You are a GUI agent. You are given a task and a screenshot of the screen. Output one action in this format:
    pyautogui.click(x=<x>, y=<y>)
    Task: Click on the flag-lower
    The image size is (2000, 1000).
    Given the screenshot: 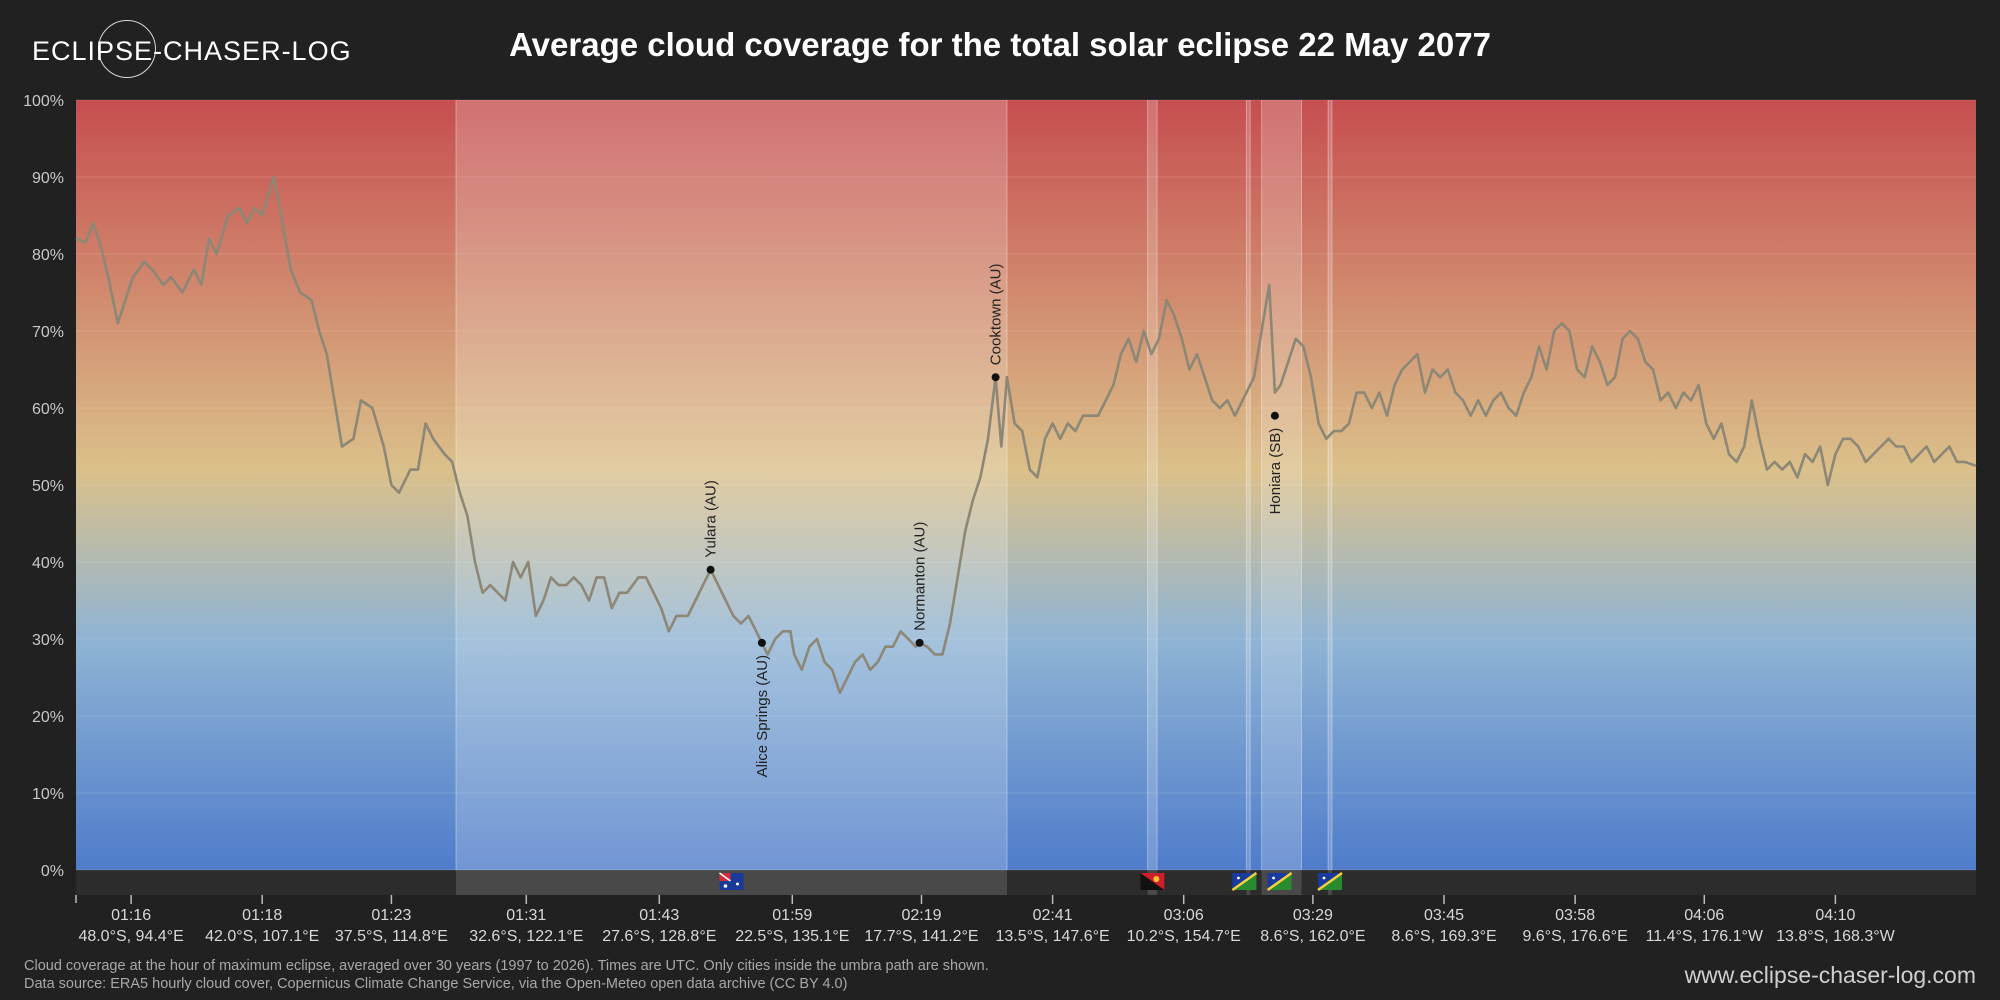 What is the action you would take?
    pyautogui.click(x=1152, y=881)
    